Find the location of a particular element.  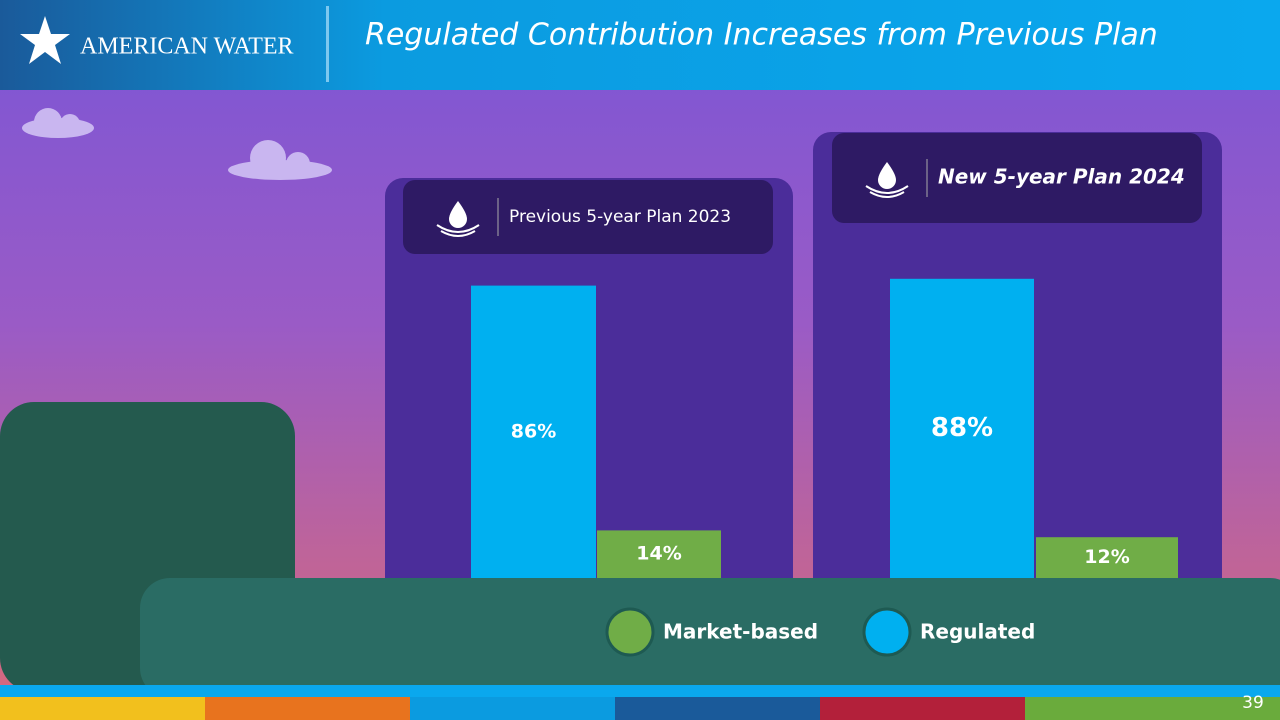

value-label: 88% is located at coordinates (962, 428).